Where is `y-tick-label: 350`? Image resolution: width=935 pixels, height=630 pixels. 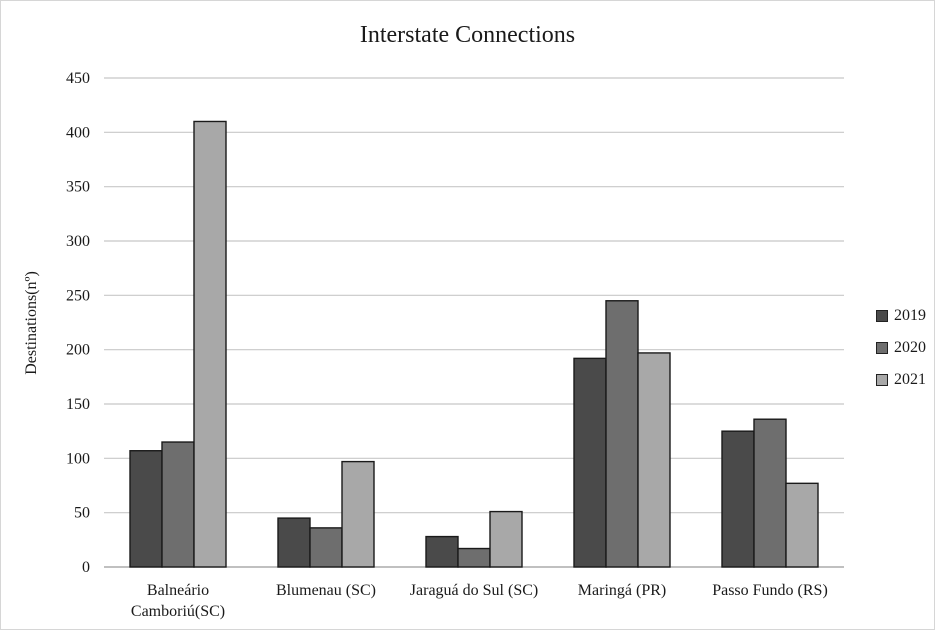 y-tick-label: 350 is located at coordinates (78, 187).